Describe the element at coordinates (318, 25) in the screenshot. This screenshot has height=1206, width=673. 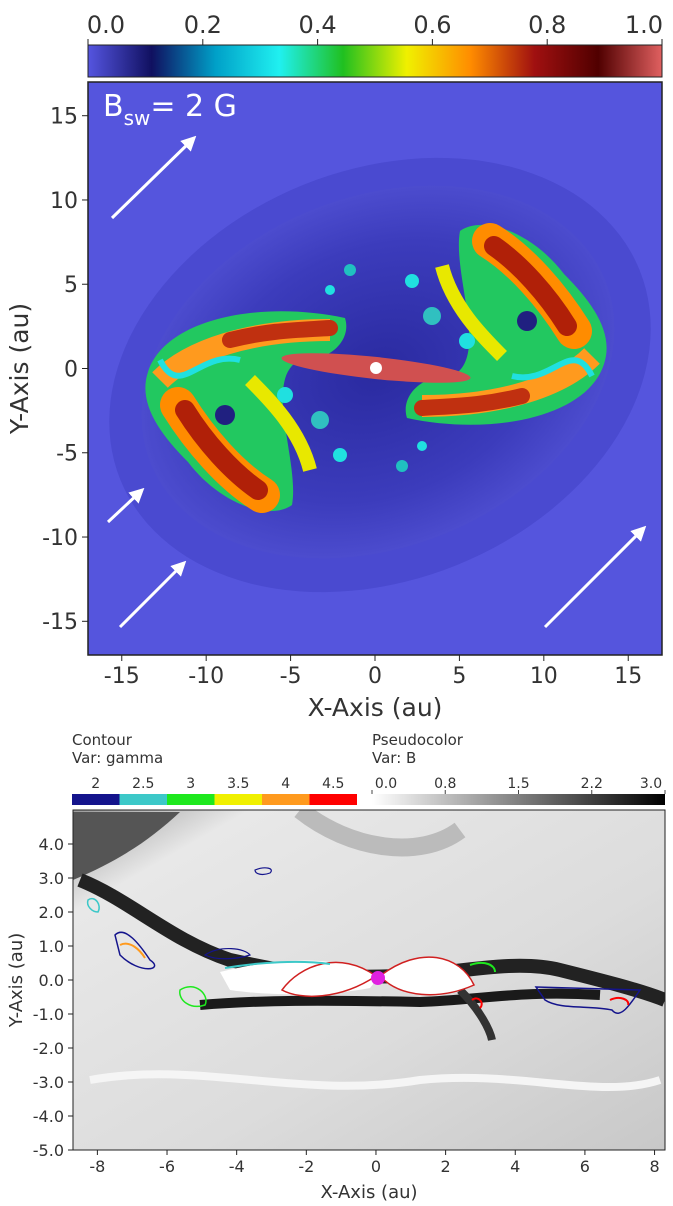
I see `colorbar-tick-label: 0.4` at that location.